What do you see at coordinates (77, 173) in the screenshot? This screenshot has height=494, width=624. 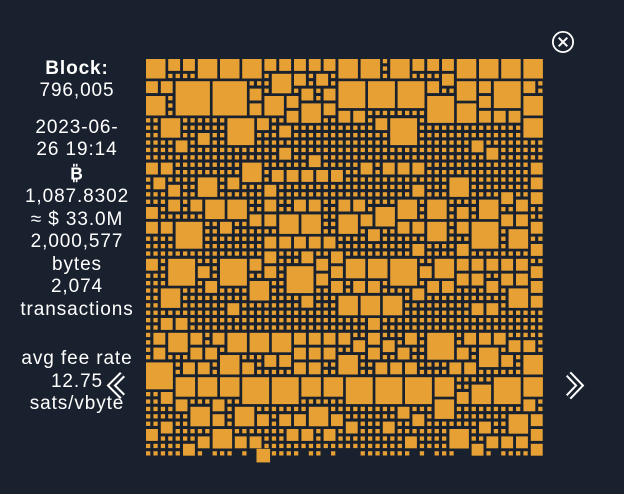 I see `svg-text: B` at bounding box center [77, 173].